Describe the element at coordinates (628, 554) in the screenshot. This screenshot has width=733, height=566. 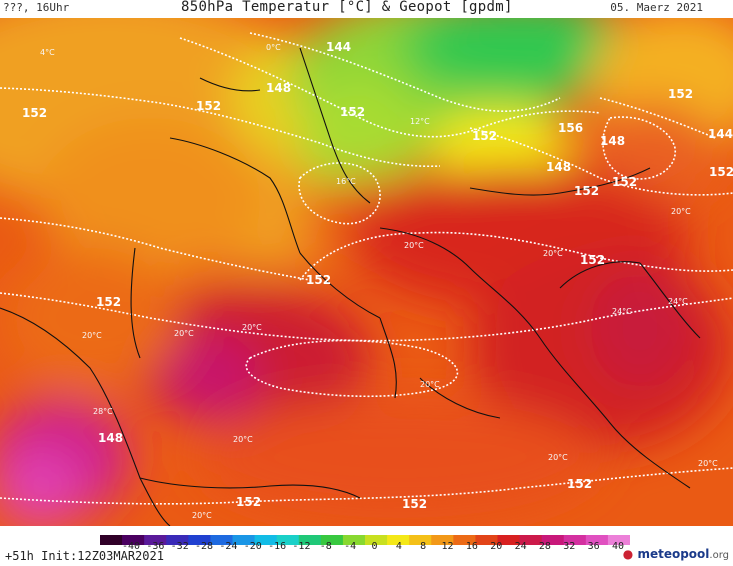
I see `logo-icon: ●` at that location.